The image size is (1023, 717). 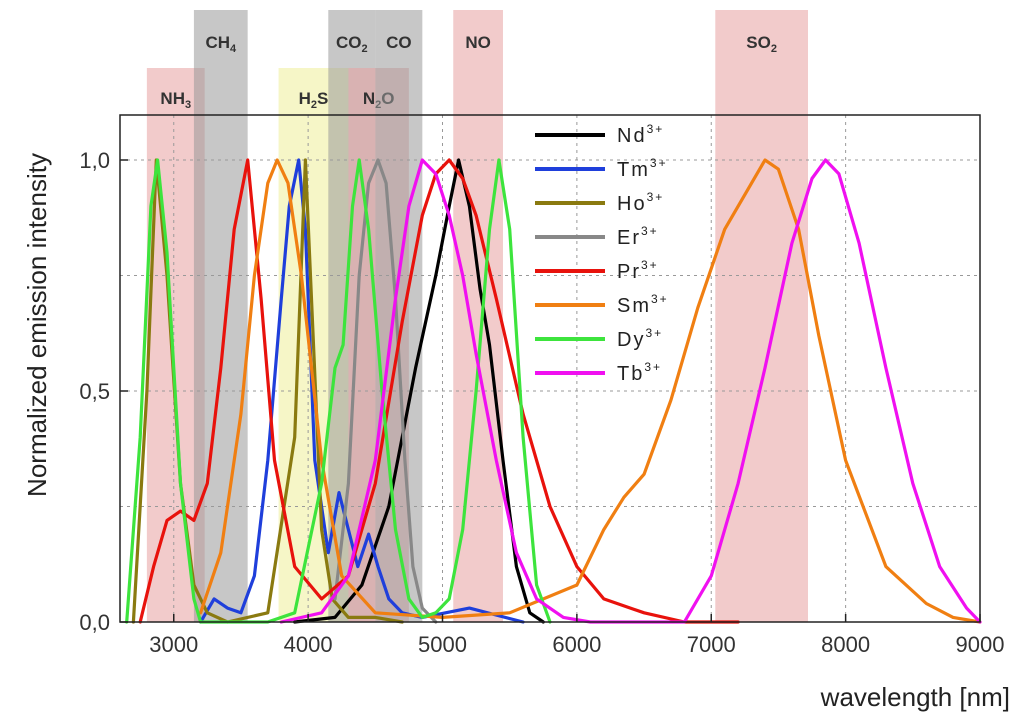 What do you see at coordinates (314, 100) in the screenshot?
I see `gas-band-label-2: H2S` at bounding box center [314, 100].